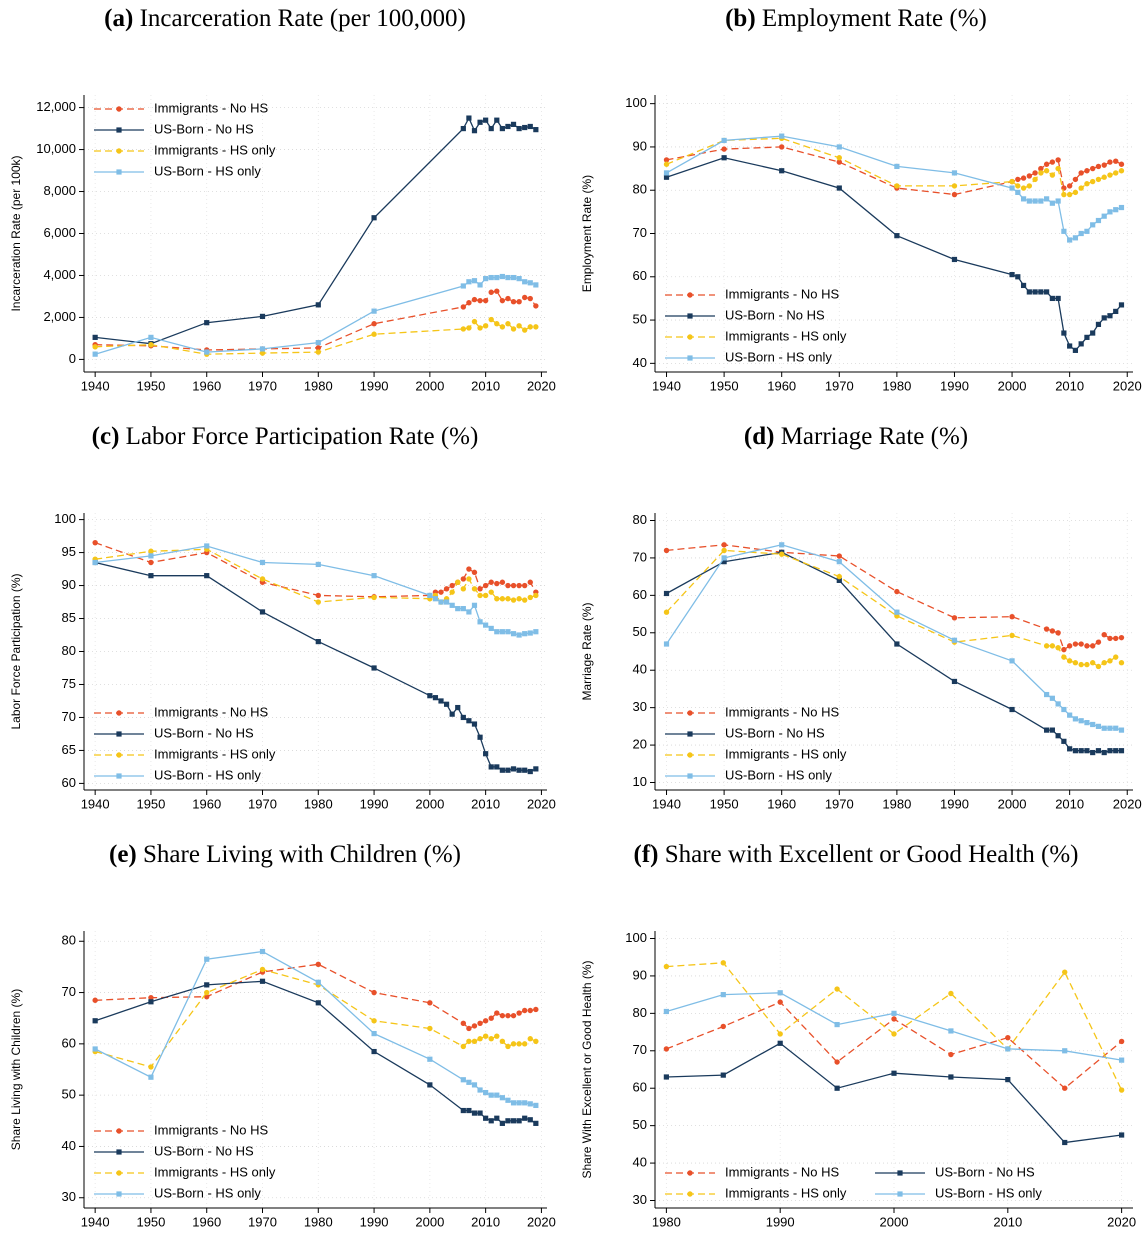  What do you see at coordinates (69, 584) in the screenshot?
I see `y-tick-label: 90` at bounding box center [69, 584].